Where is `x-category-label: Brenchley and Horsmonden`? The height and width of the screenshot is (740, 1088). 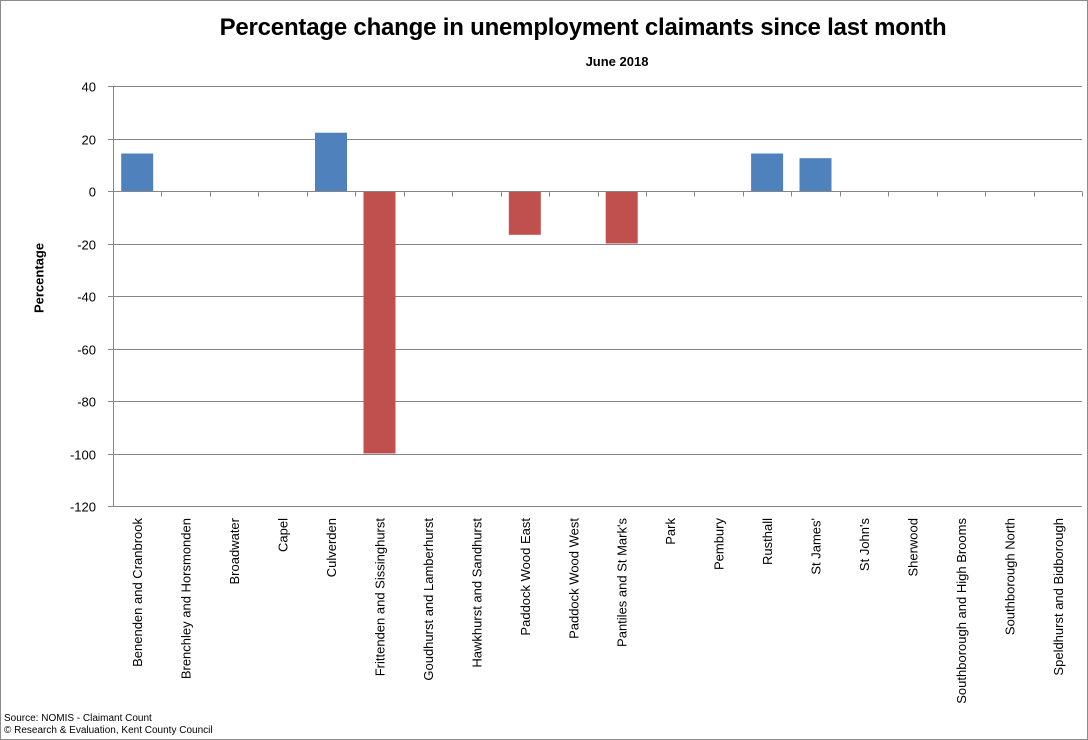
x-category-label: Brenchley and Horsmonden is located at coordinates (186, 598).